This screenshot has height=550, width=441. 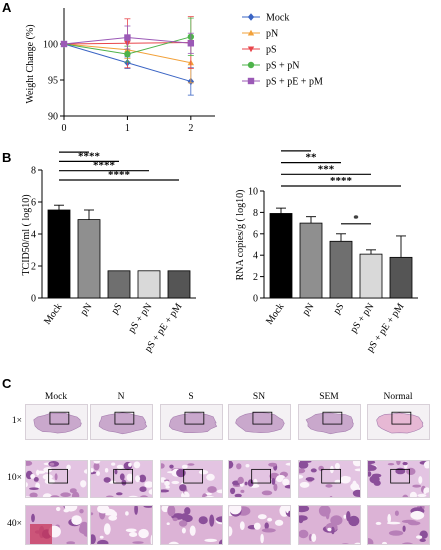 What do you see at coordinates (312, 158) in the screenshot?
I see `significance-label: **` at bounding box center [312, 158].